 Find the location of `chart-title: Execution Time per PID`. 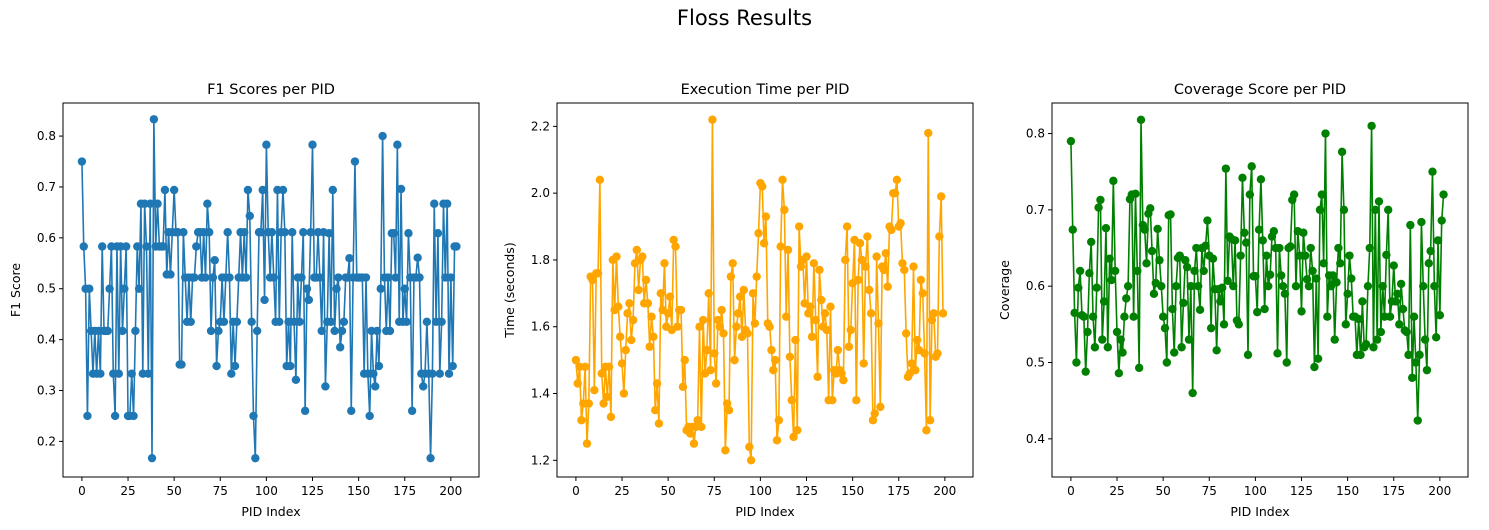

chart-title: Execution Time per PID is located at coordinates (765, 90).